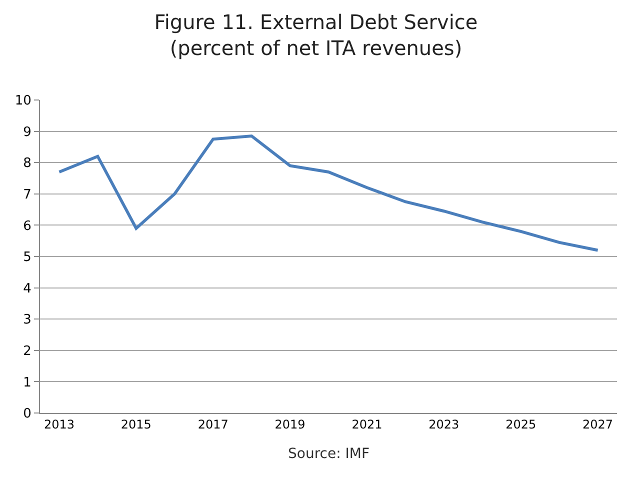 This screenshot has height=483, width=632. Describe the element at coordinates (598, 424) in the screenshot. I see `x-tick-label: 2027` at that location.